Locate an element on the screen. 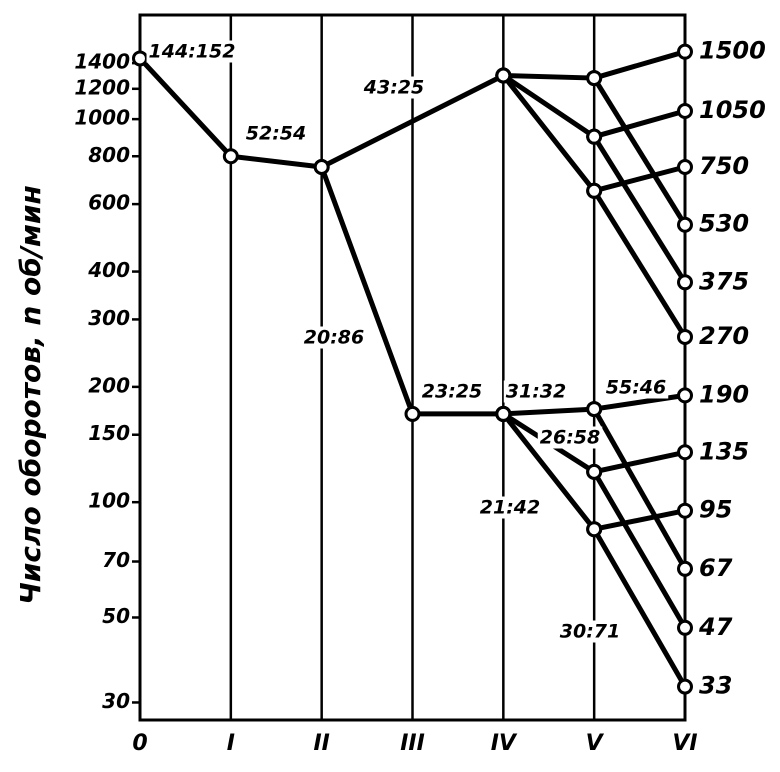 This screenshot has height=772, width=780. x-tick-label: I is located at coordinates (231, 743).